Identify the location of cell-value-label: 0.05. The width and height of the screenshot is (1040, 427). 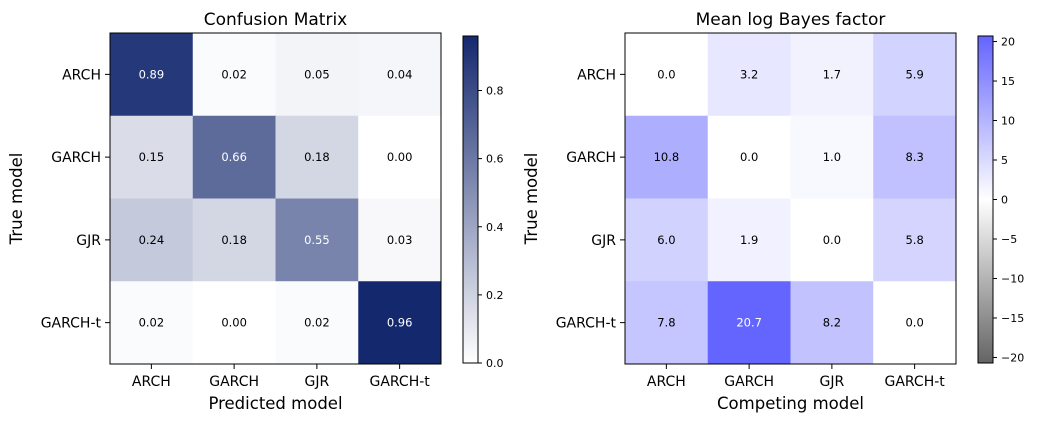
(317, 74).